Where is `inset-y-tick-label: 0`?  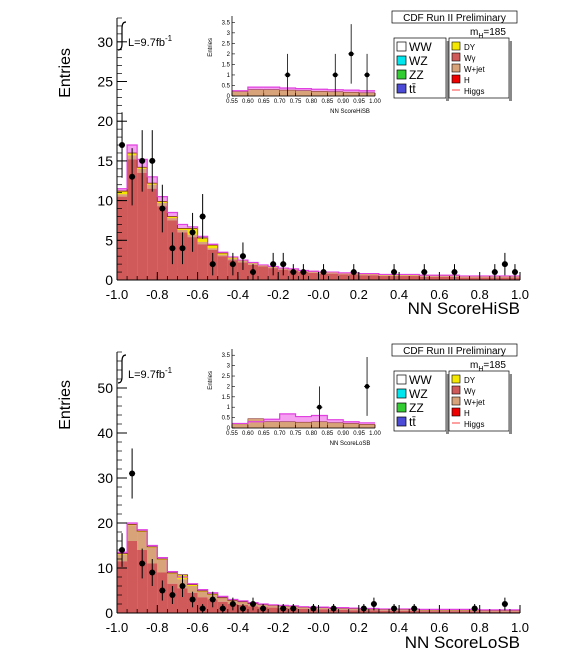 inset-y-tick-label: 0 is located at coordinates (229, 97).